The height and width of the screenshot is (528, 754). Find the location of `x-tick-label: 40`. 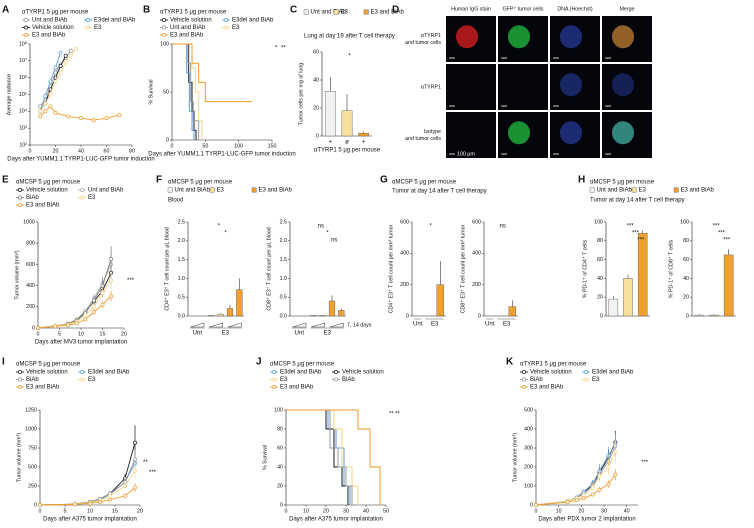

x-tick-label: 40 is located at coordinates (81, 151).